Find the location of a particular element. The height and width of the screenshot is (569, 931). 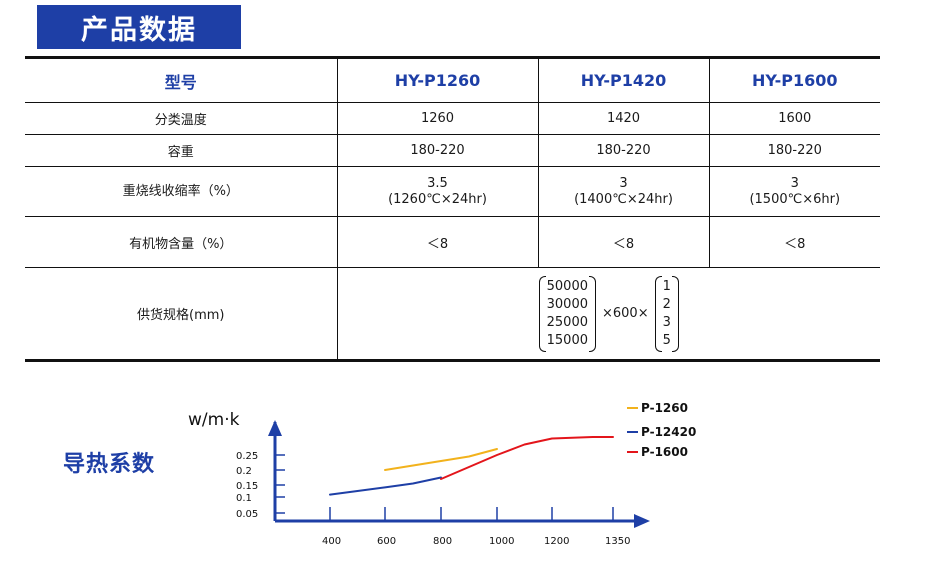

table-row: 容重 180-220 180-220 180-220 is located at coordinates (452, 150).